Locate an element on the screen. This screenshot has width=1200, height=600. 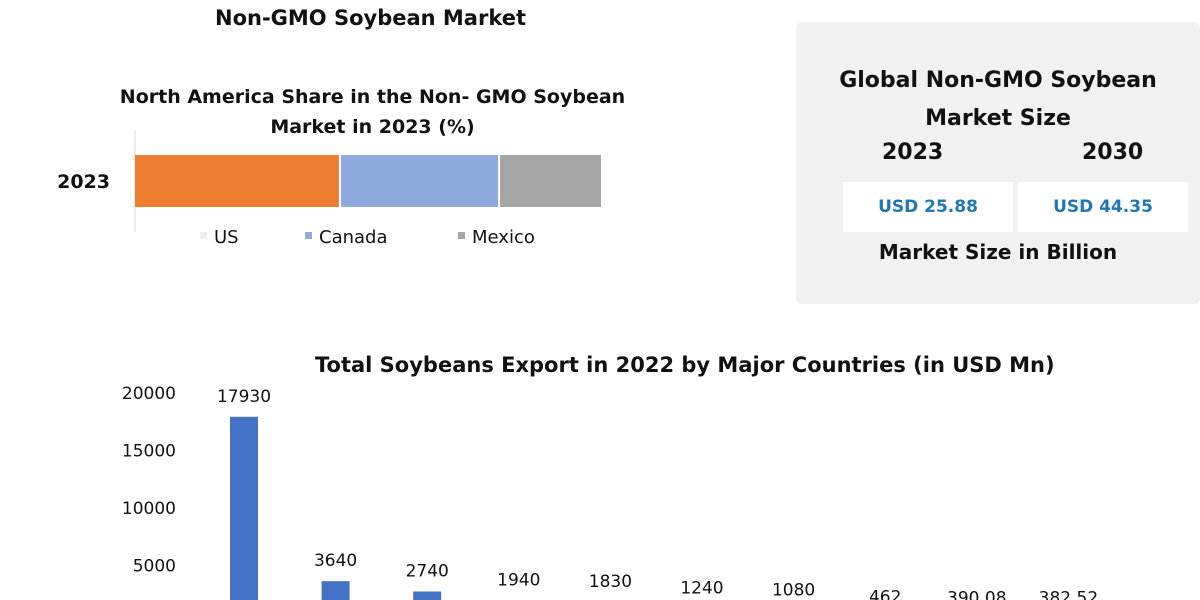
export-bar-value-label: 3640 is located at coordinates (335, 561).